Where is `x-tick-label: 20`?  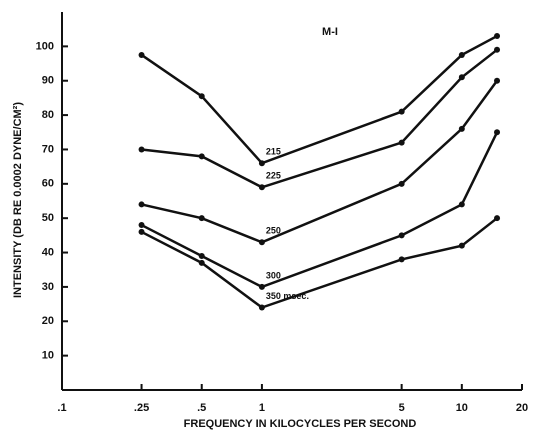
x-tick-label: 20 is located at coordinates (522, 408).